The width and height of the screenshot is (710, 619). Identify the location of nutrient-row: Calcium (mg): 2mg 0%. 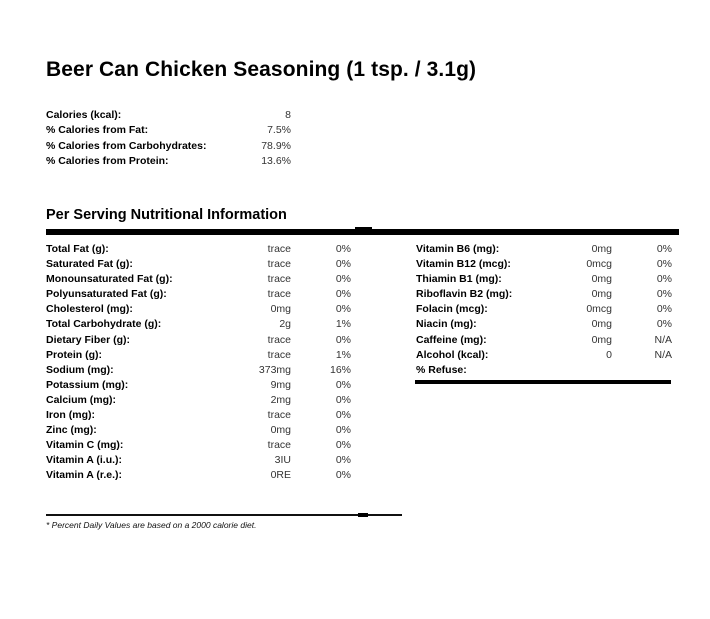
(201, 400).